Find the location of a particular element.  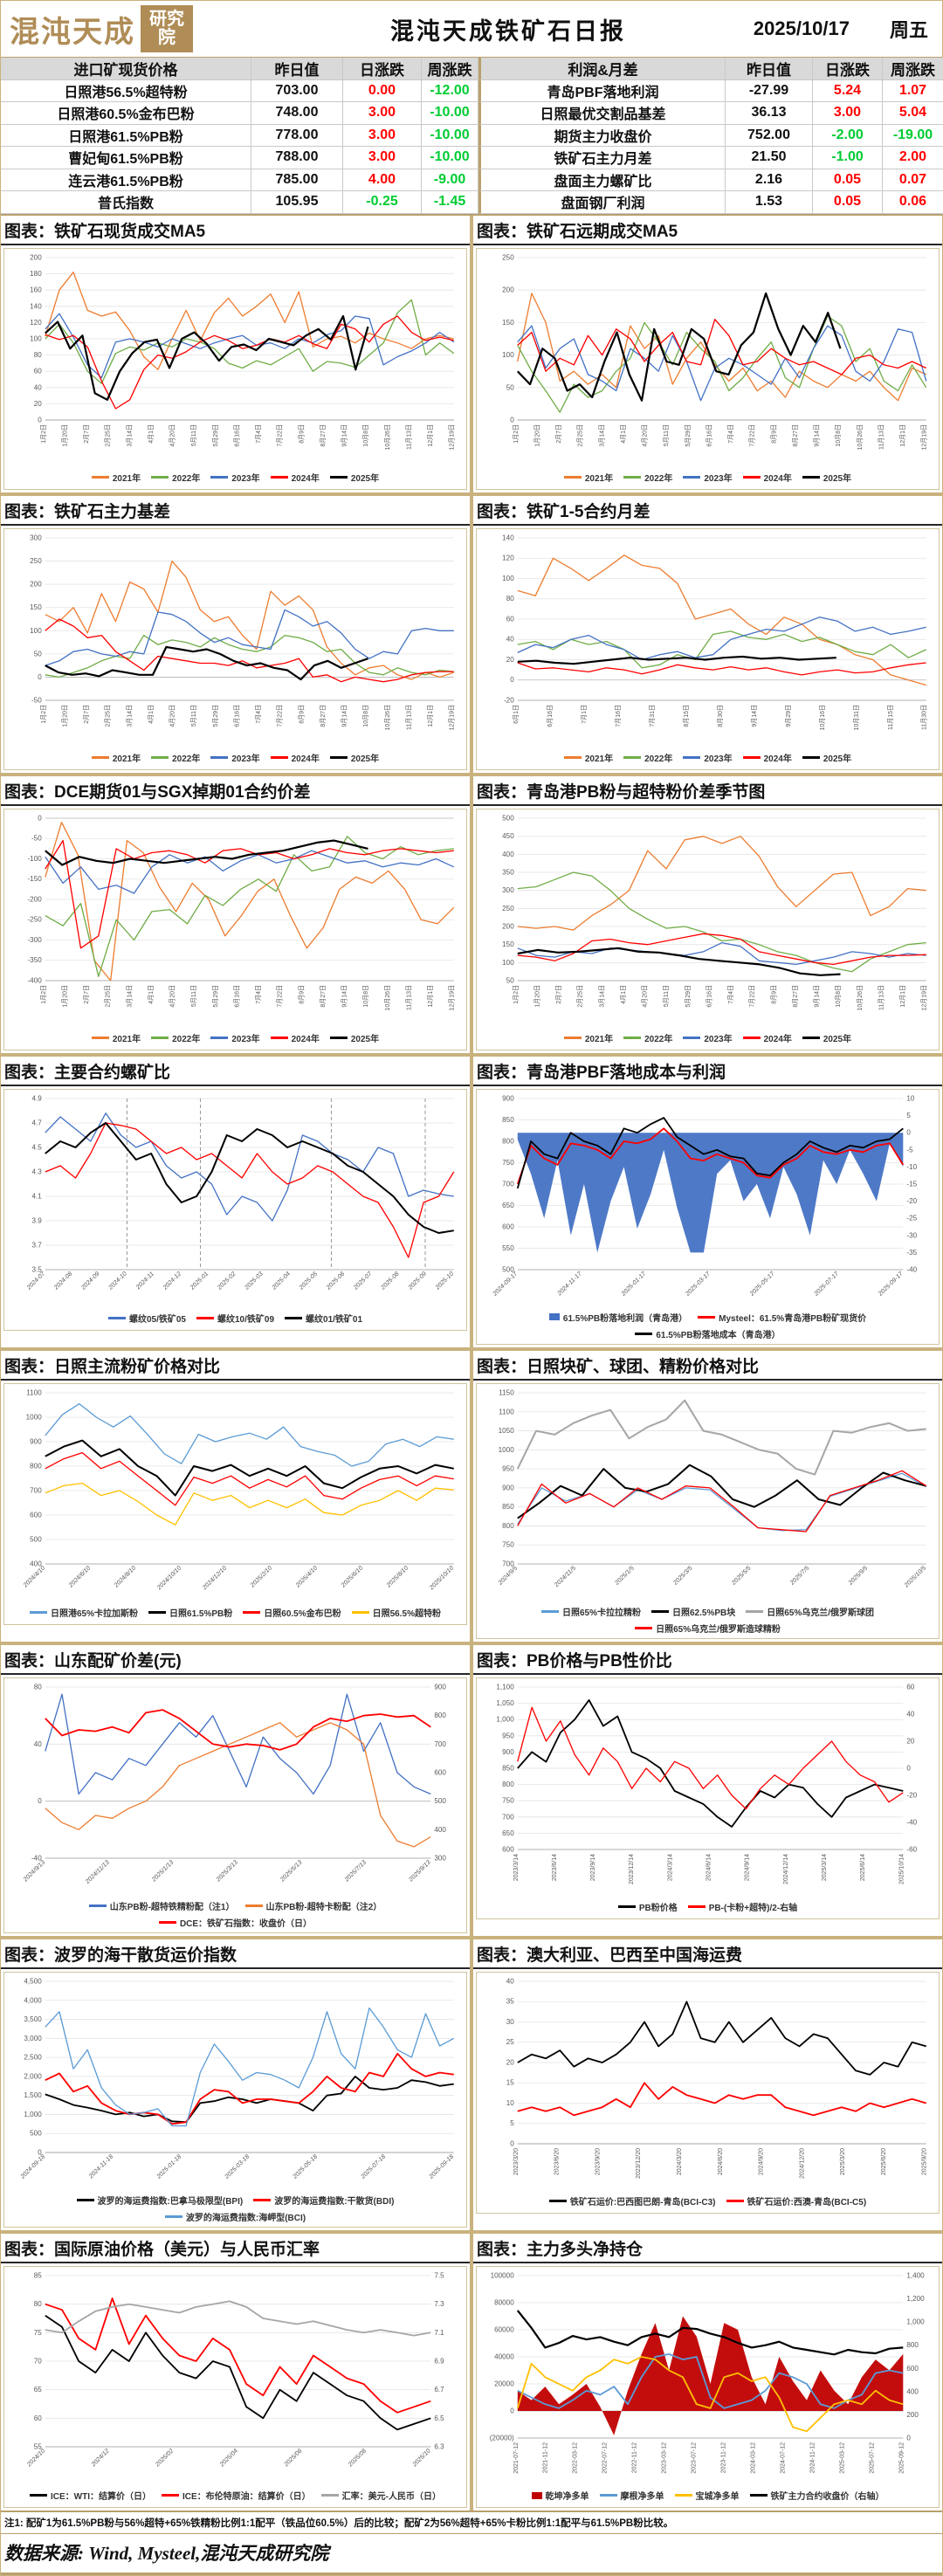

svg-text: 900 is located at coordinates (508, 1751).